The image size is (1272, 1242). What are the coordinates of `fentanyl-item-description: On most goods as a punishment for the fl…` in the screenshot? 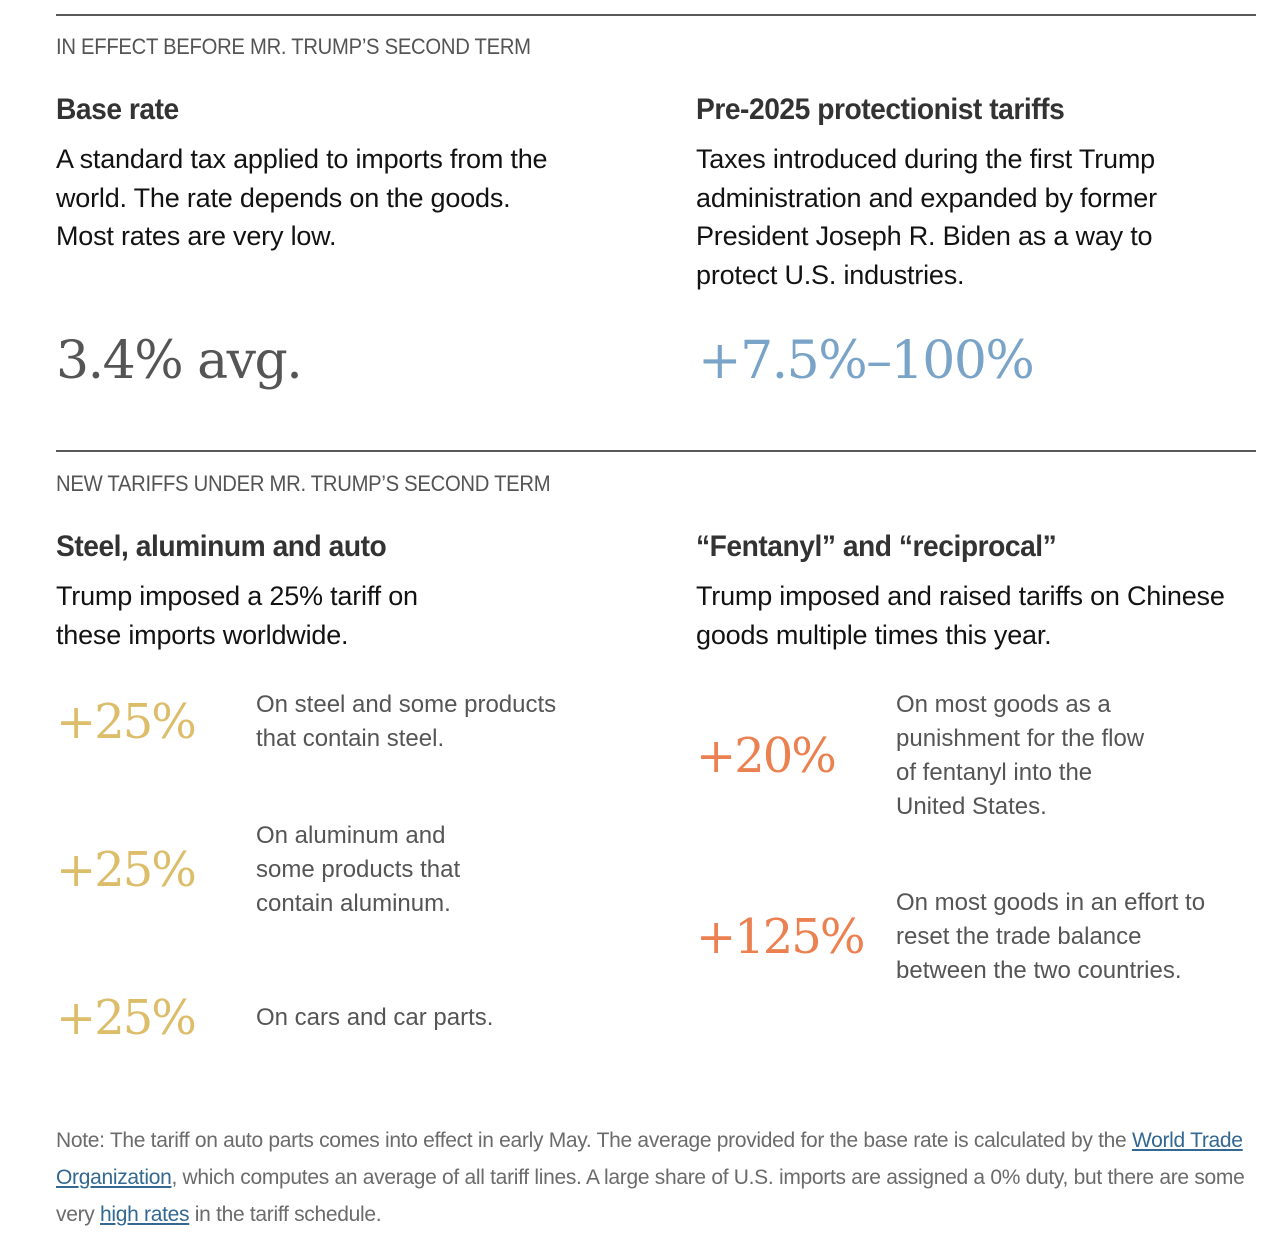 It's located at (1020, 755).